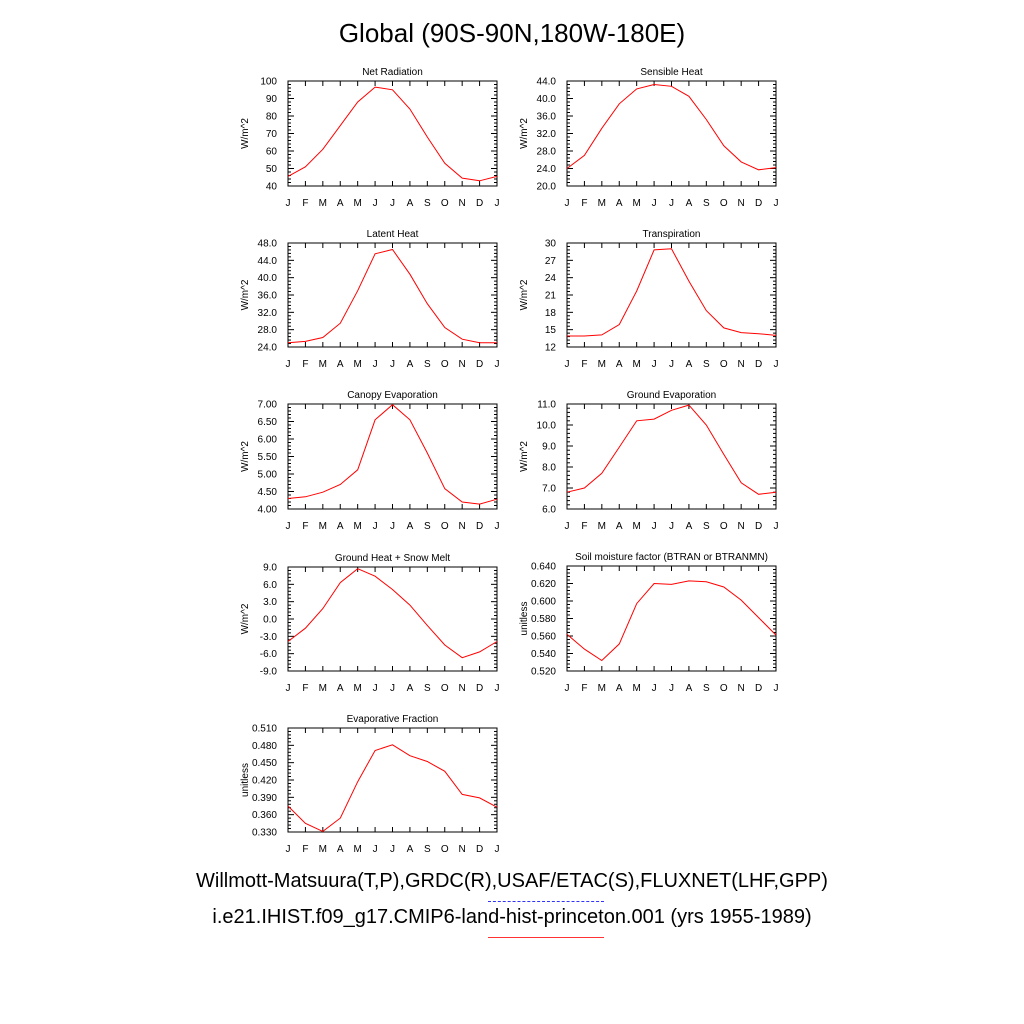  I want to click on y-tick-label: 12, so click(551, 348).